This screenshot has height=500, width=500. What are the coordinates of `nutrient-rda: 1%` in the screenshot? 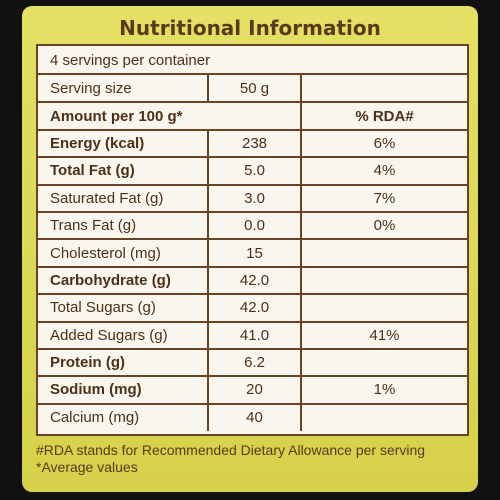 It's located at (383, 390).